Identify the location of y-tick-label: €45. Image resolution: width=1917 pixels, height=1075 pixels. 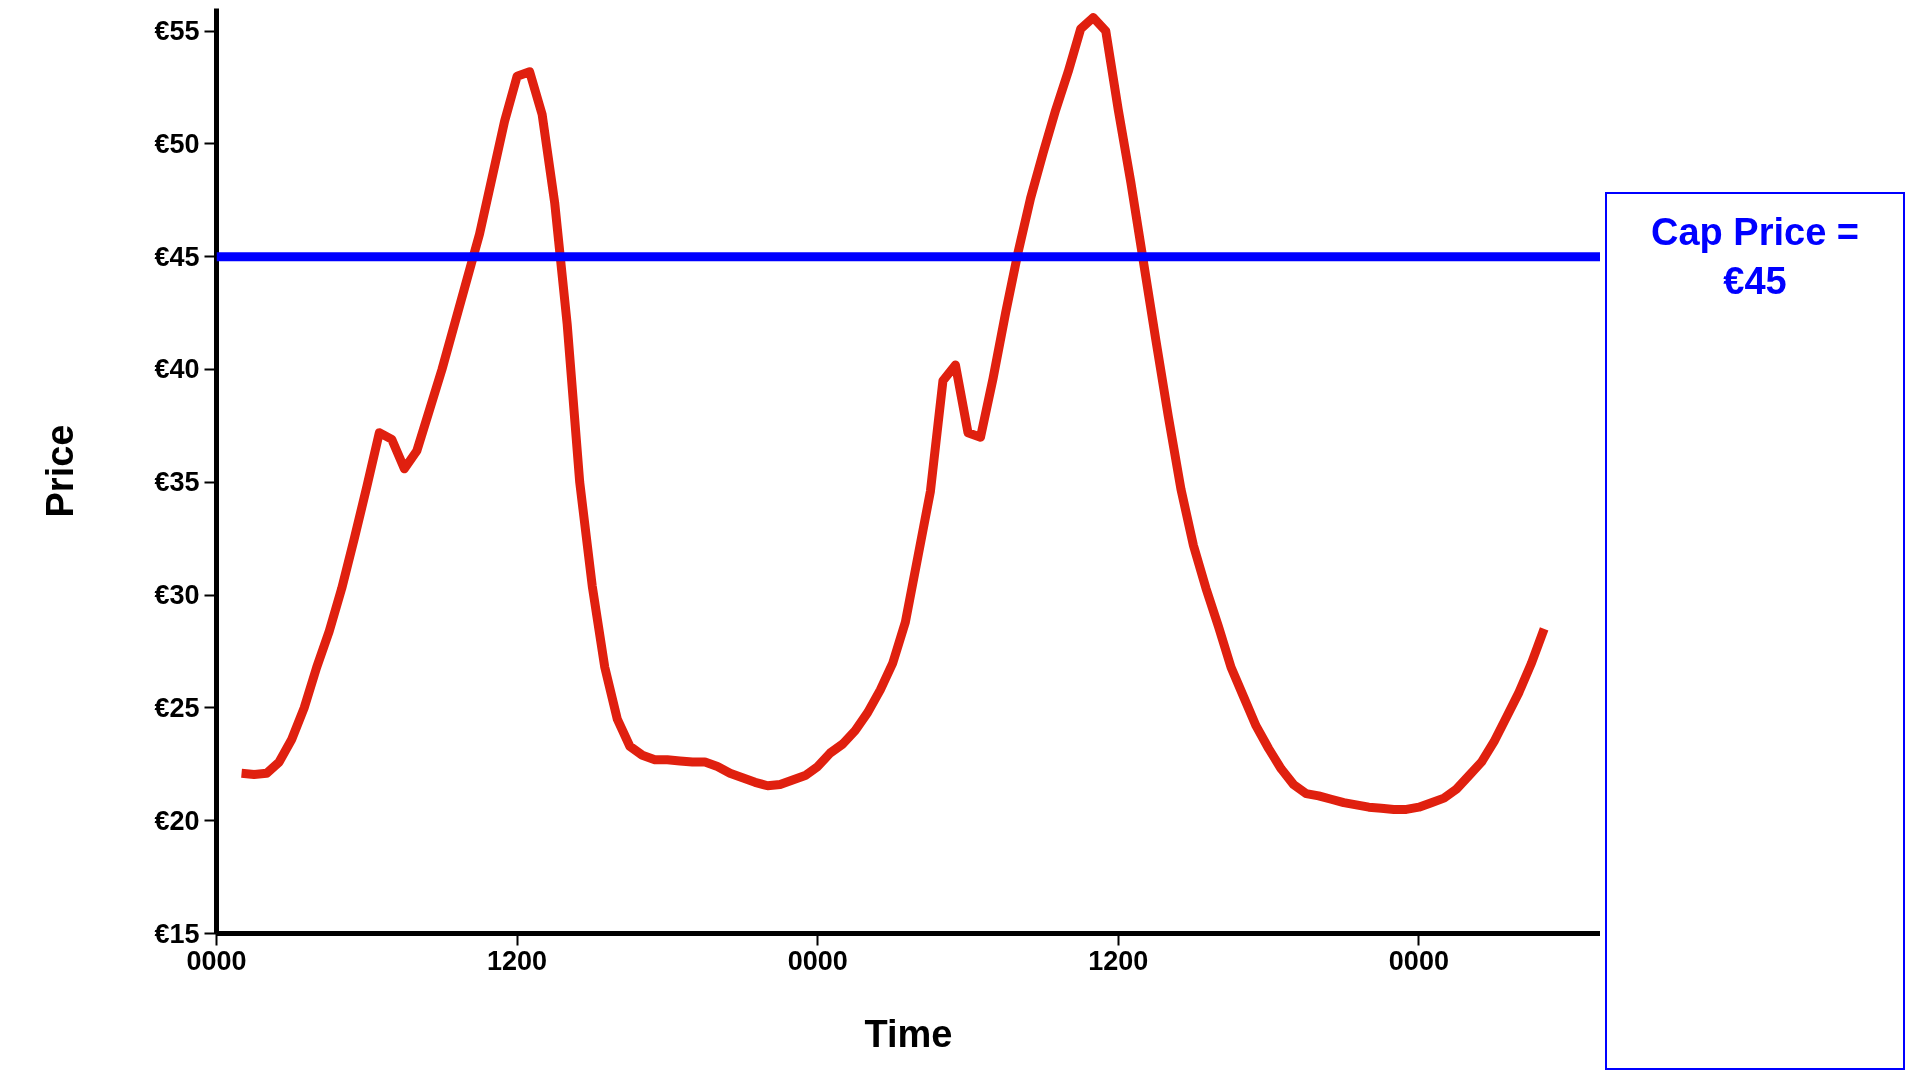
(177, 256).